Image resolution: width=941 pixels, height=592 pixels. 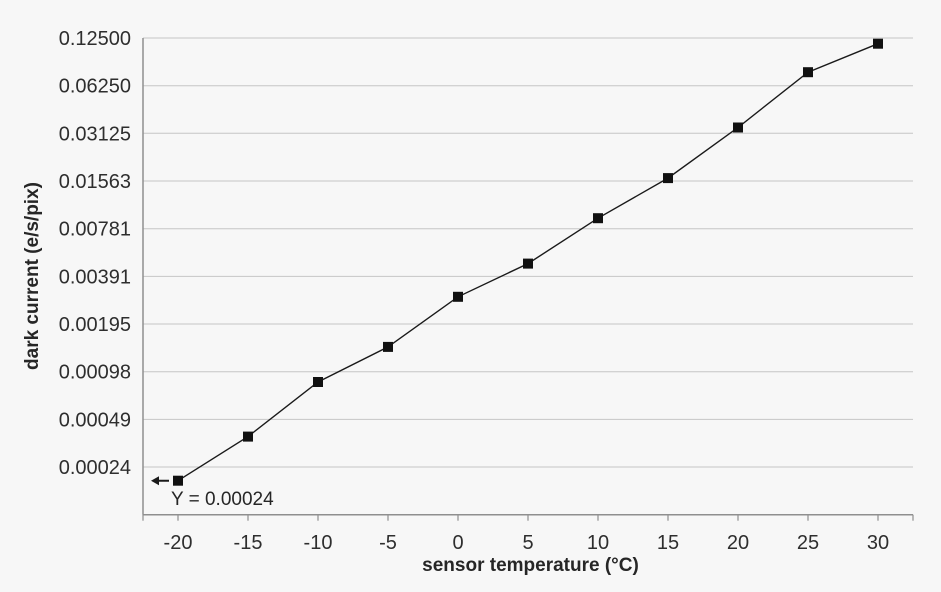 What do you see at coordinates (178, 543) in the screenshot?
I see `x-tick-label: -20` at bounding box center [178, 543].